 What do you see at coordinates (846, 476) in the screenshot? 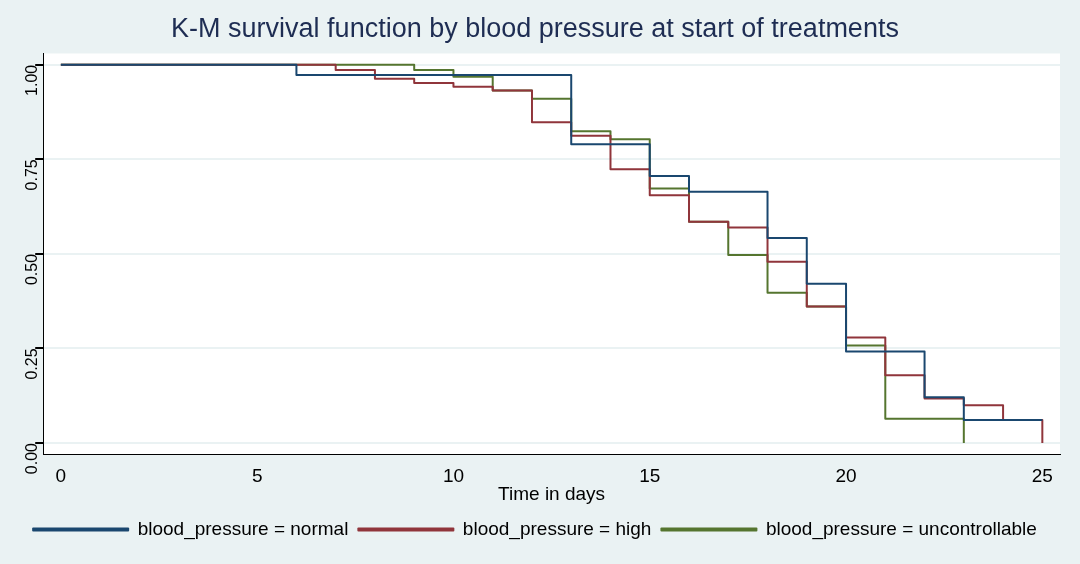
I see `x-tick-label: 20` at bounding box center [846, 476].